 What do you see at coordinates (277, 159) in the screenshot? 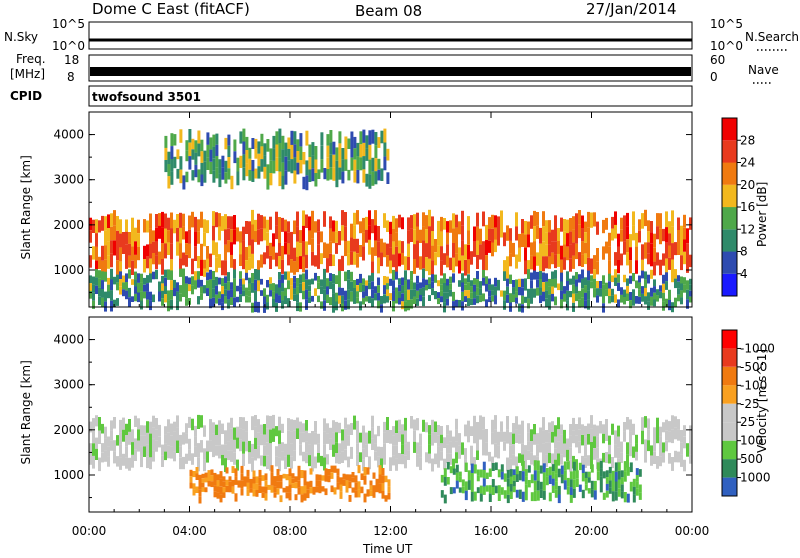
I see `echo-band` at bounding box center [277, 159].